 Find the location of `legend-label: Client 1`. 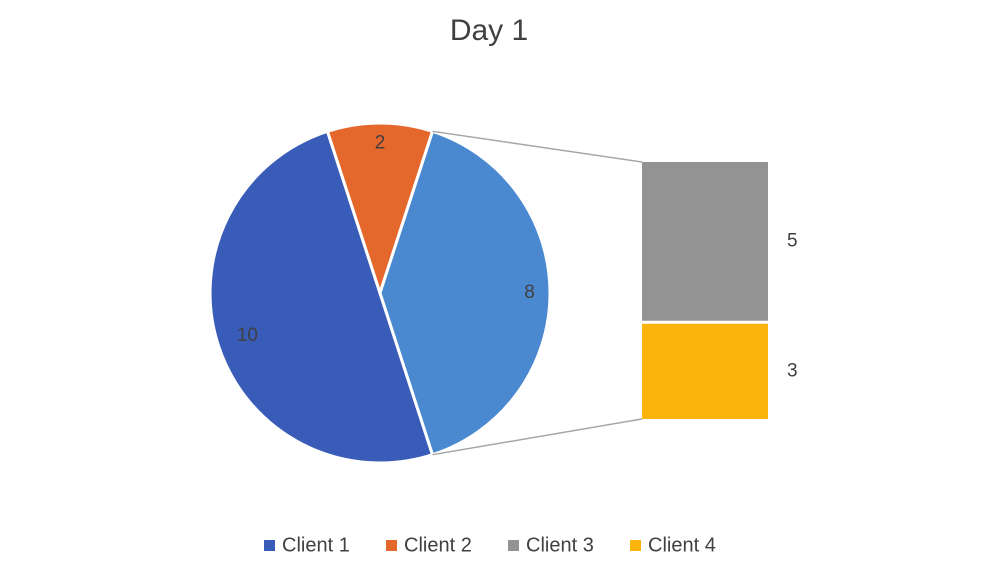

legend-label: Client 1 is located at coordinates (316, 545).